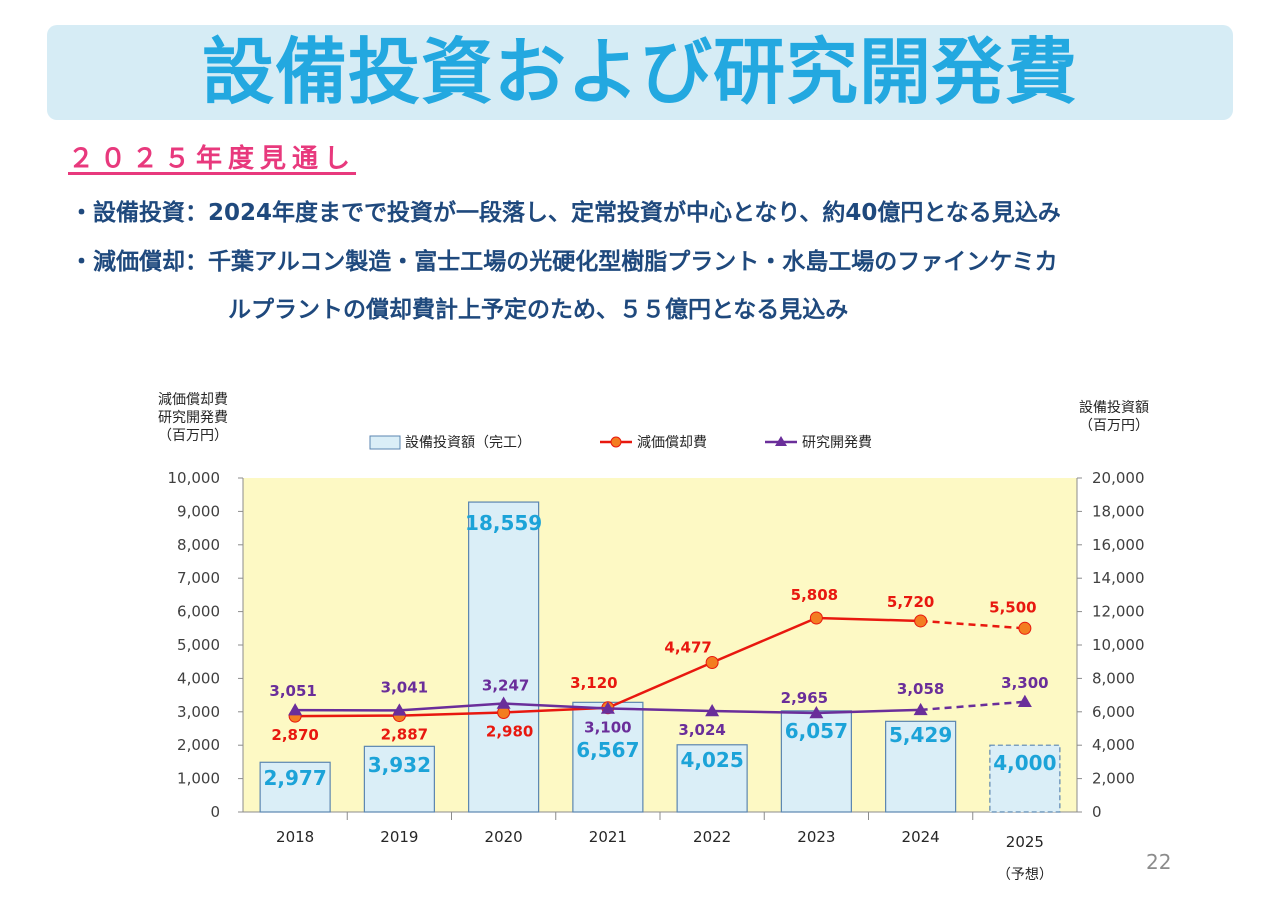  I want to click on depreciation-value-label: 3,120, so click(593, 683).